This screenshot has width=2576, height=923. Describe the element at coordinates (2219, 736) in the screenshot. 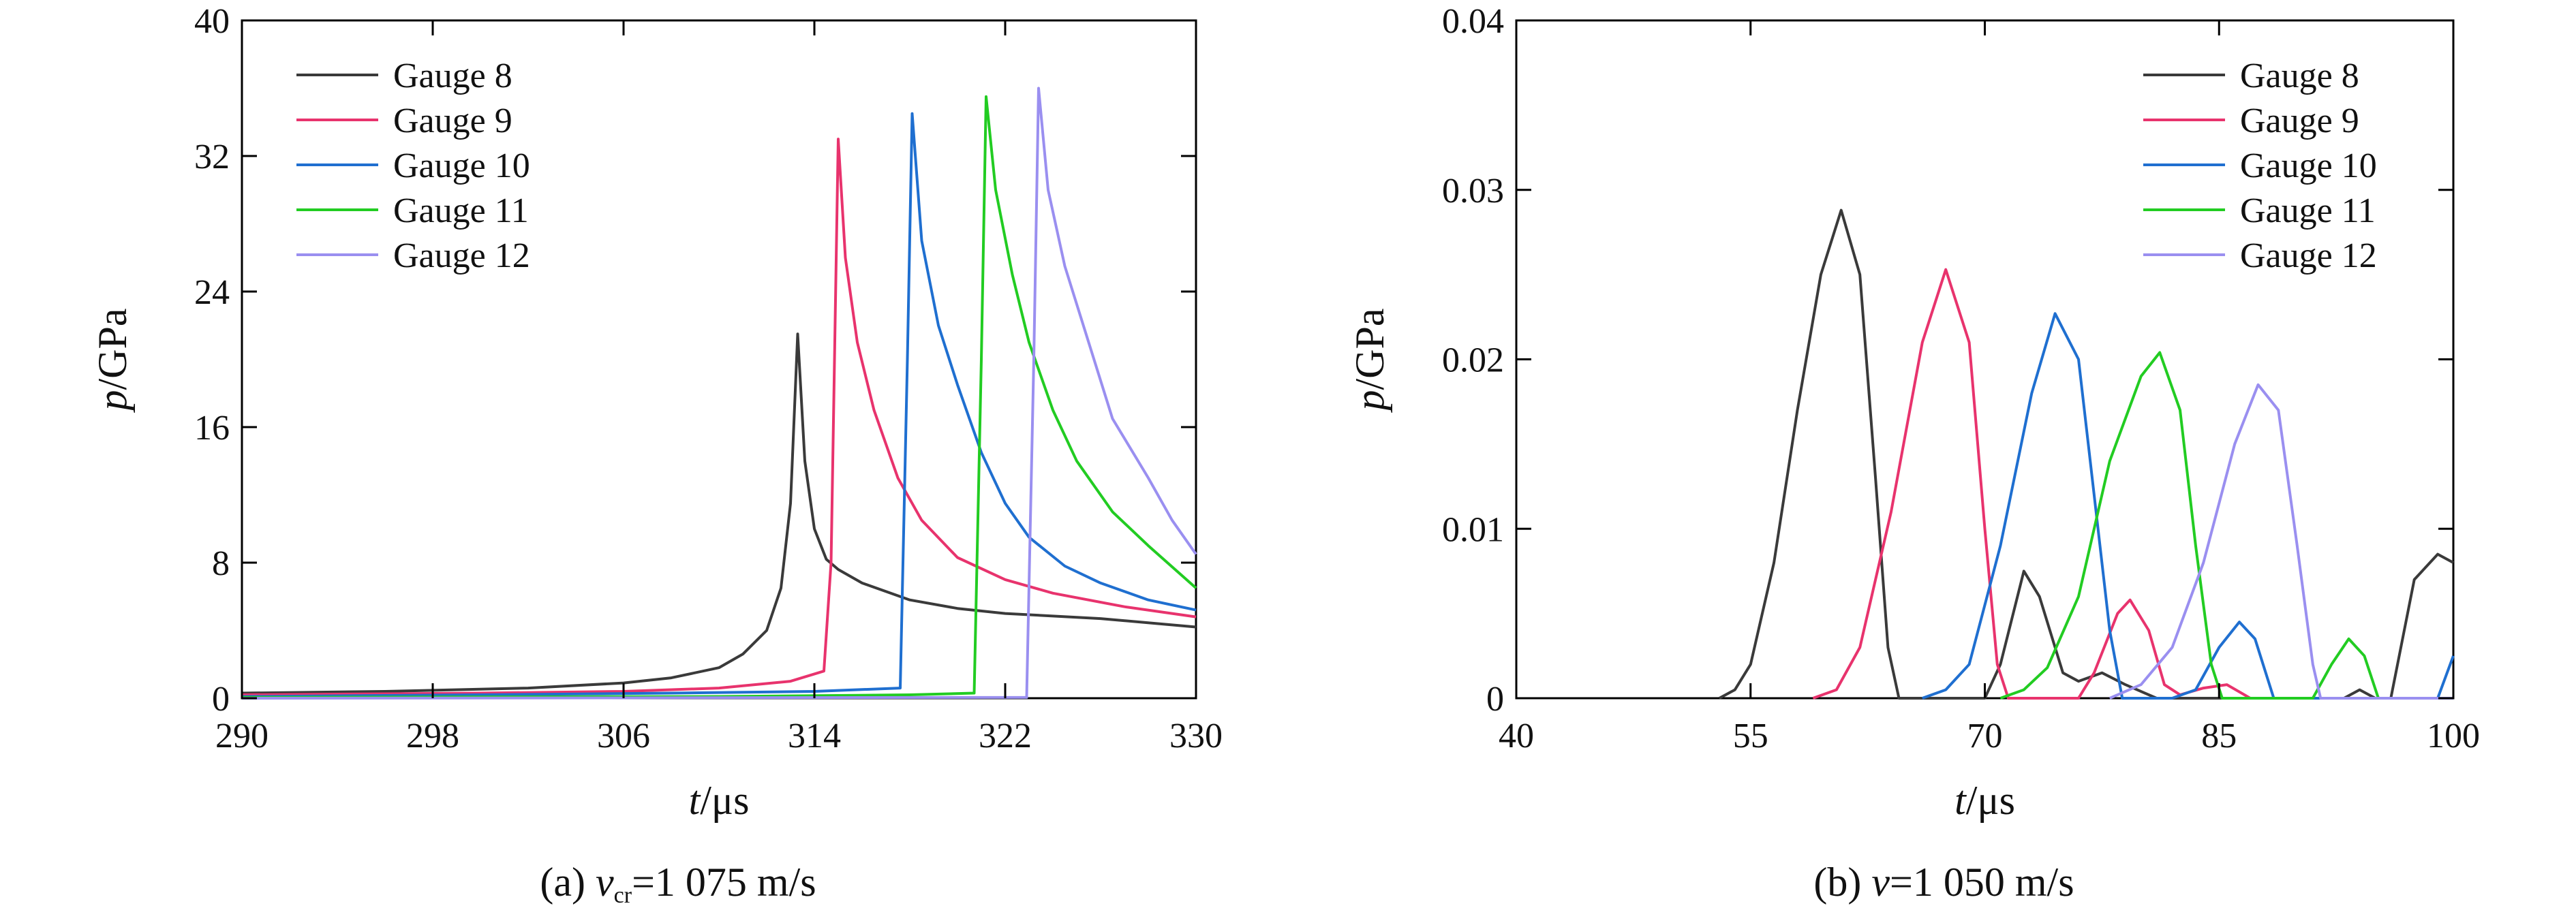

I see `x-tick-label: 85` at that location.